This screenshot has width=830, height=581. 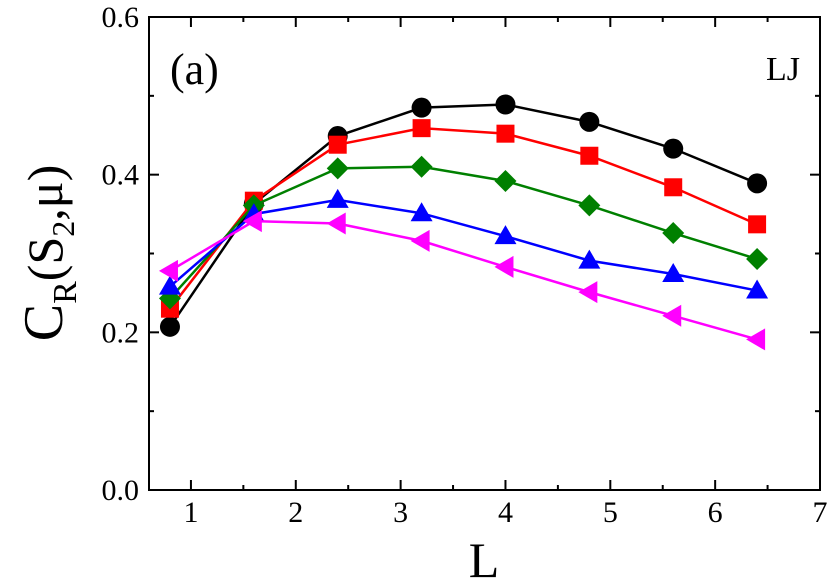 I want to click on y-title-close: ,μ), so click(x=45, y=193).